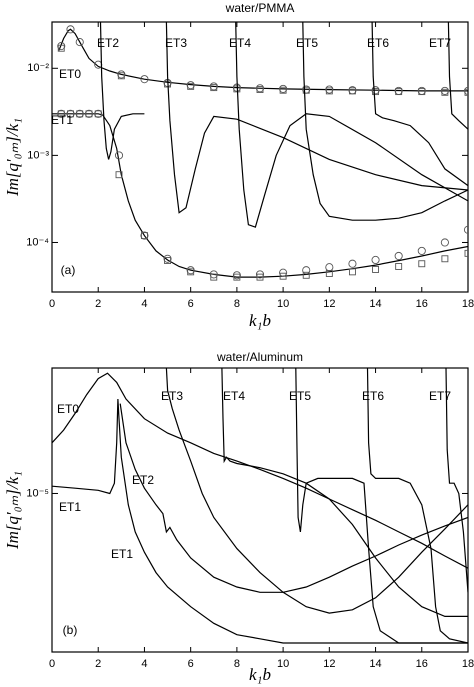  Describe the element at coordinates (440, 43) in the screenshot. I see `curve-label: ET7` at that location.